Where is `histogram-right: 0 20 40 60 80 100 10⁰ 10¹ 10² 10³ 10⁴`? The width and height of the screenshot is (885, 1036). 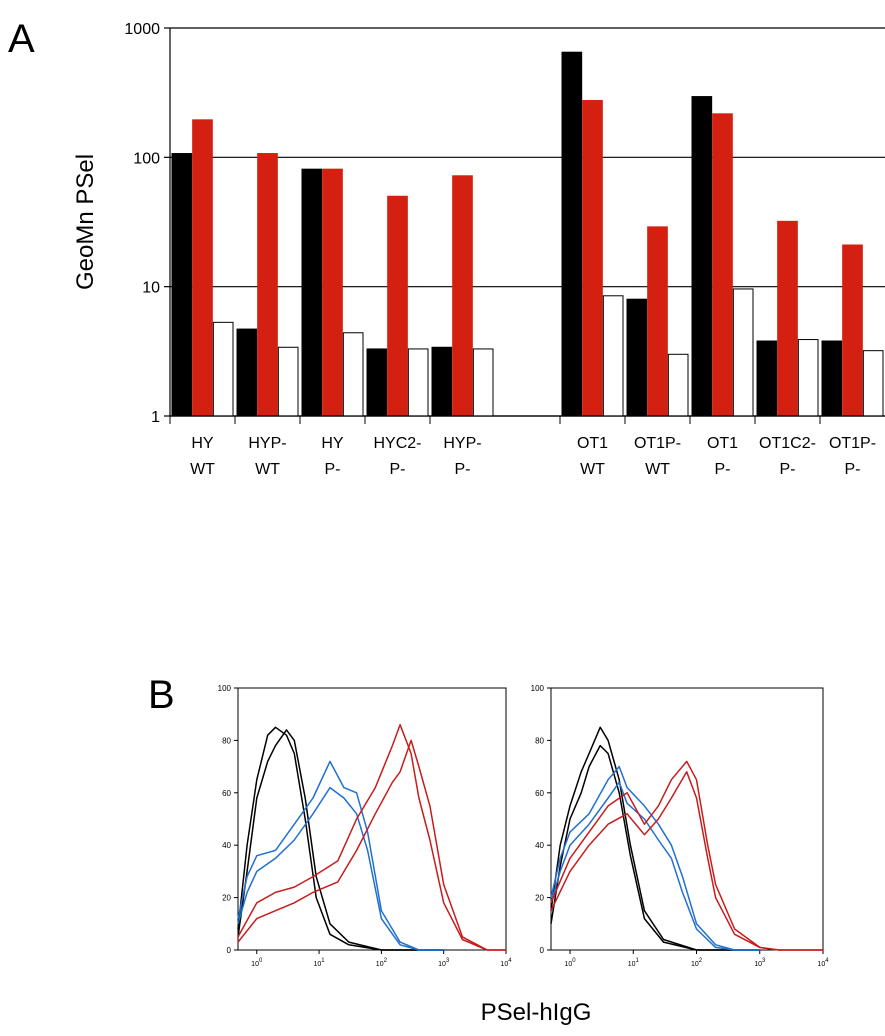
histogram-right: 0 20 40 60 80 100 10⁰ 10¹ 10² 10³ 10⁴ is located at coordinates (680, 826).